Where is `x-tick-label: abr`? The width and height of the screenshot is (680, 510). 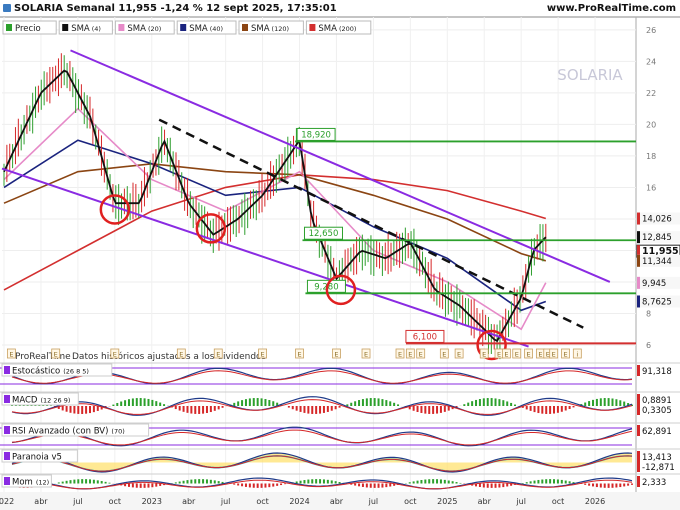
x-tick-label: abr is located at coordinates (337, 501).